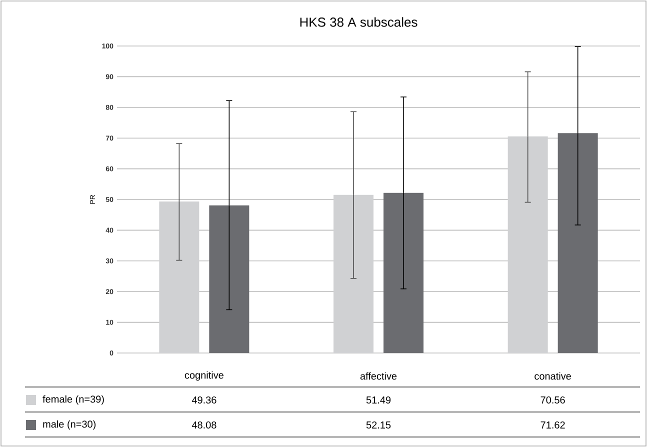  What do you see at coordinates (552, 400) in the screenshot?
I see `data-label: 70.56` at bounding box center [552, 400].